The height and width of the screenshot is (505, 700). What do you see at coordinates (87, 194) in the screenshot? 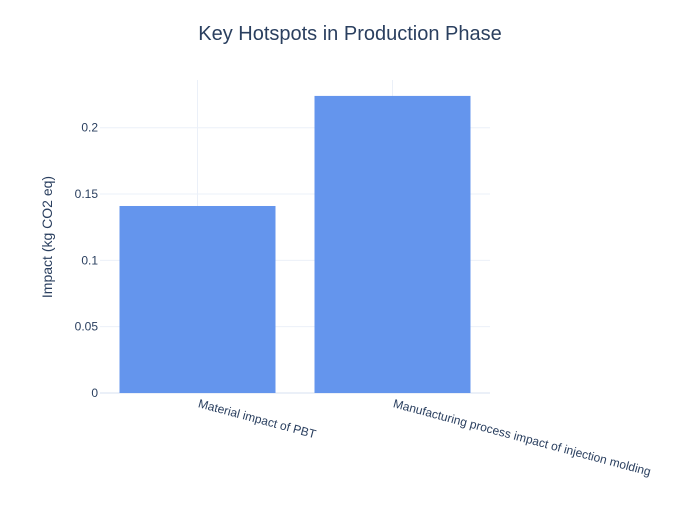
I see `y-tick-label: 0.15` at bounding box center [87, 194].